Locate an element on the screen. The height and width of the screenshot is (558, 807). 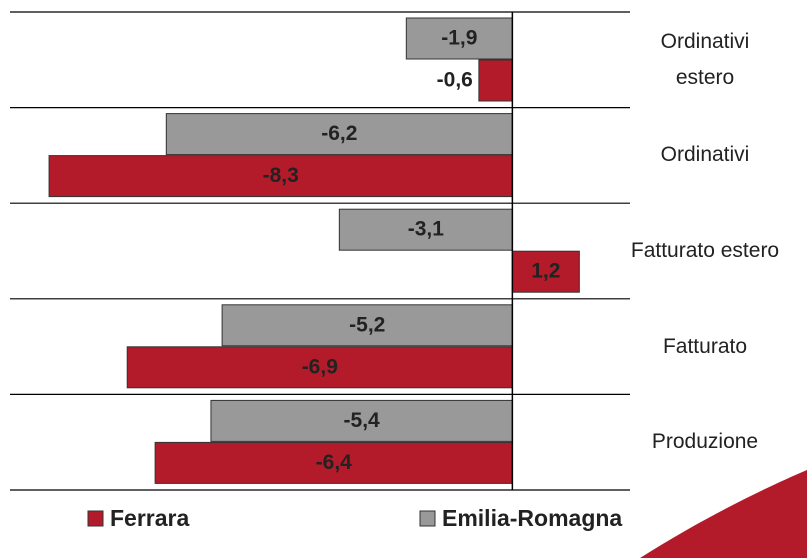
value-label: -6,9 is located at coordinates (320, 366).